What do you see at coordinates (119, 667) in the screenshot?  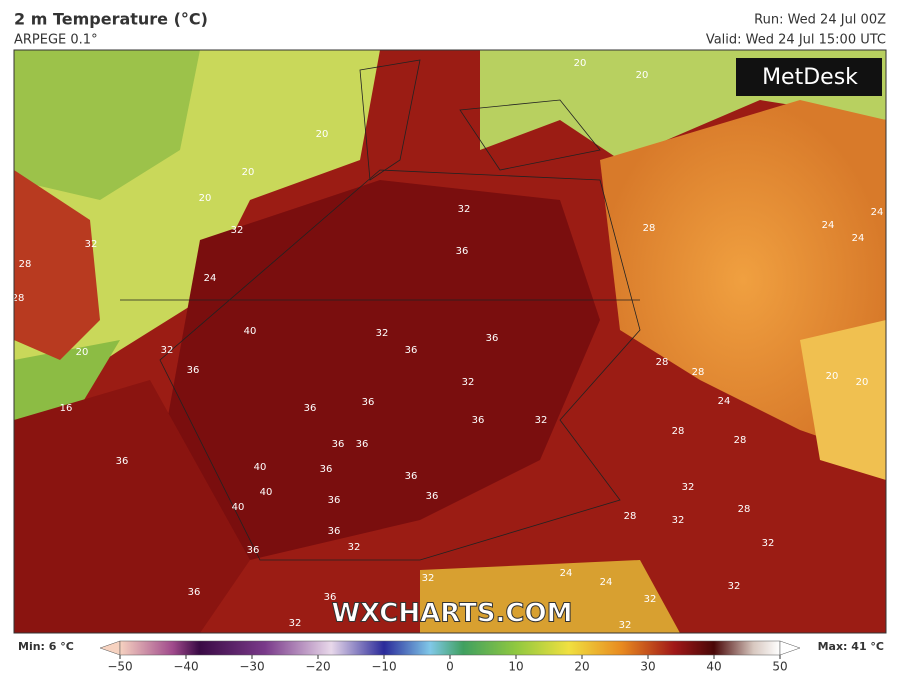 I see `colorbar-tick-label: −50` at bounding box center [119, 667].